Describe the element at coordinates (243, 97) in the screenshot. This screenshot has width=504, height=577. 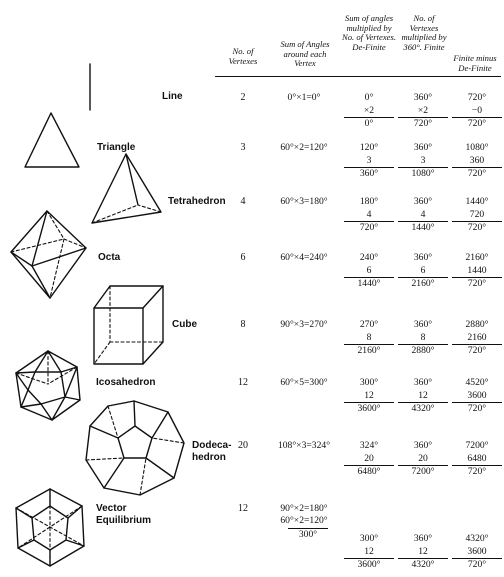
I see `vertex-count: 2` at that location.